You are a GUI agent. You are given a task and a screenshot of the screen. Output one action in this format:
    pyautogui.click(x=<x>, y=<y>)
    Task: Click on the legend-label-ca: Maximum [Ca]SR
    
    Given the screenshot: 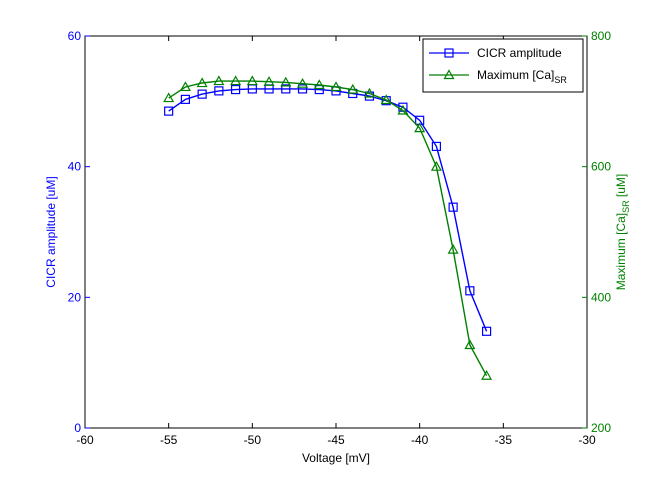 What is the action you would take?
    pyautogui.click(x=522, y=76)
    